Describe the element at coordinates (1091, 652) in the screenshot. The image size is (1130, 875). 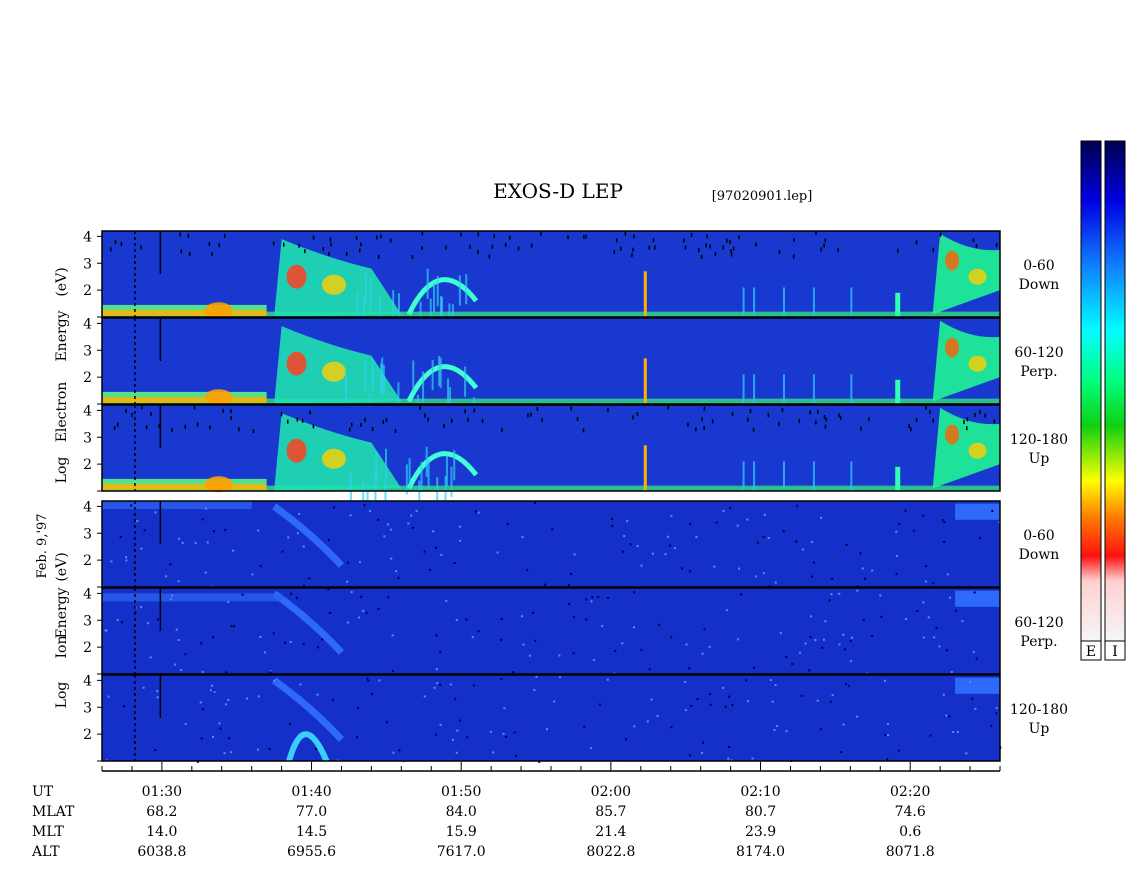
I see `colorbar-label-e: E` at that location.